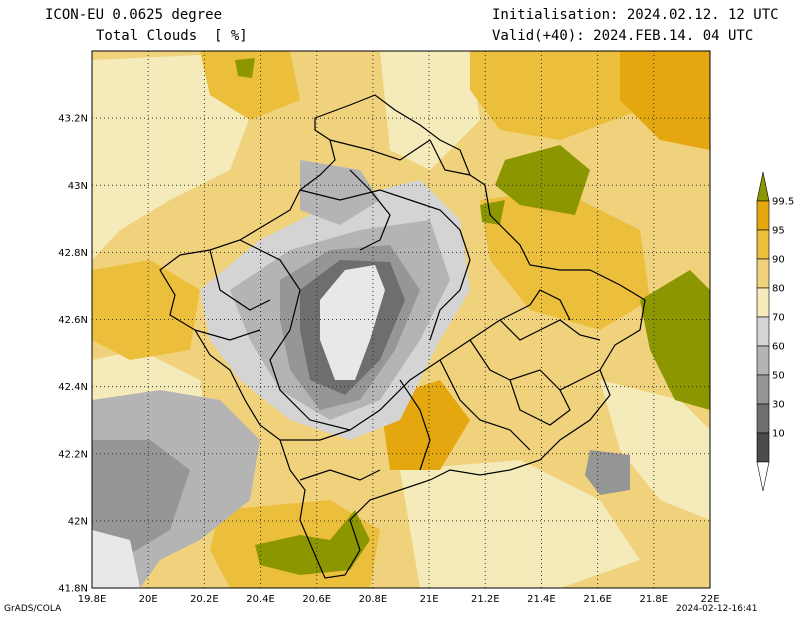 The image size is (800, 618). I want to click on field-100-east, so click(675, 340).